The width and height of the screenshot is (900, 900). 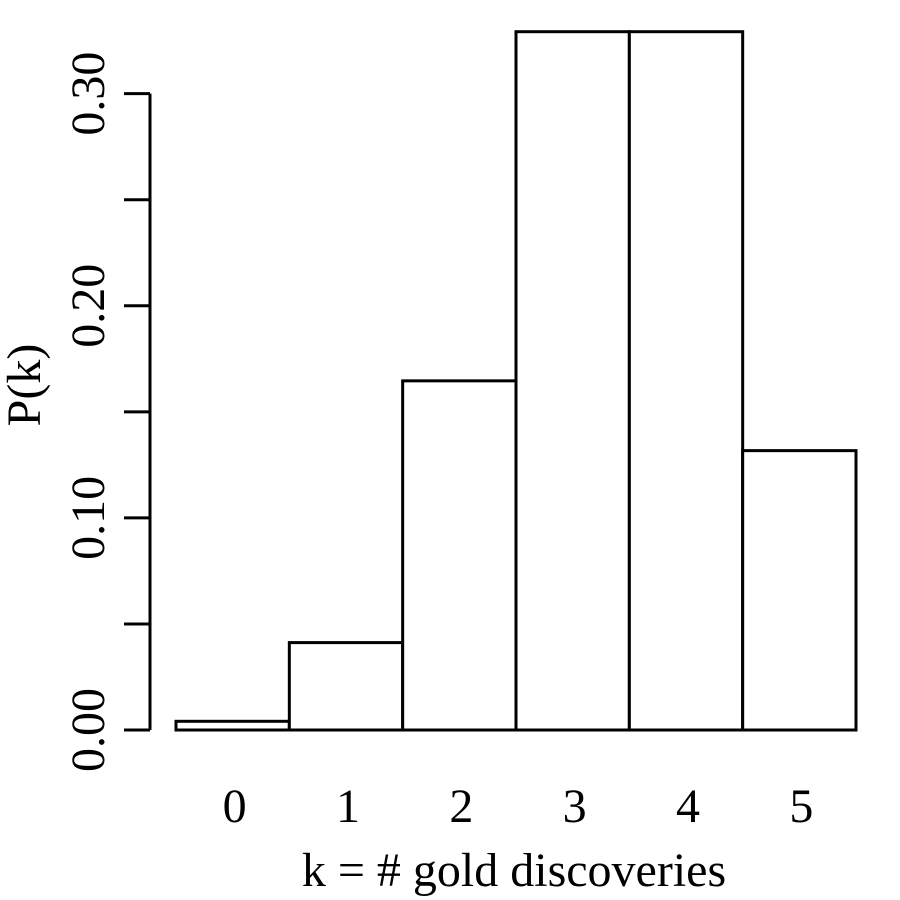 I want to click on x-tick-label: 3, so click(x=575, y=806).